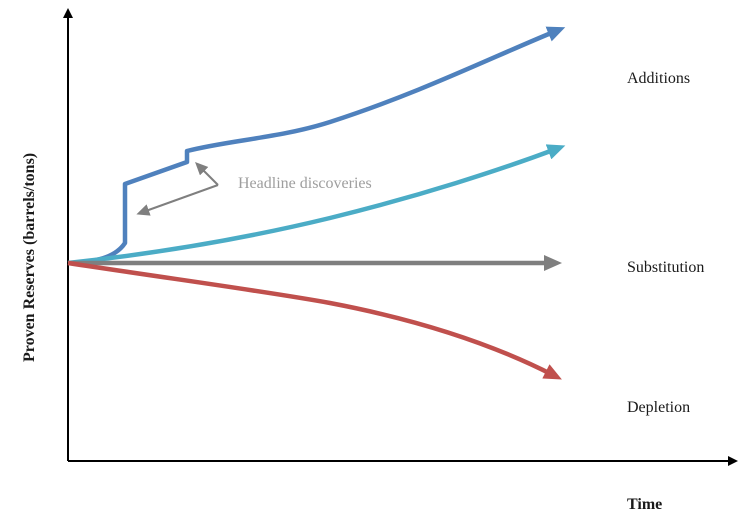 Image resolution: width=742 pixels, height=514 pixels. Describe the element at coordinates (207, 174) in the screenshot. I see `headline-arrow-upper` at that location.